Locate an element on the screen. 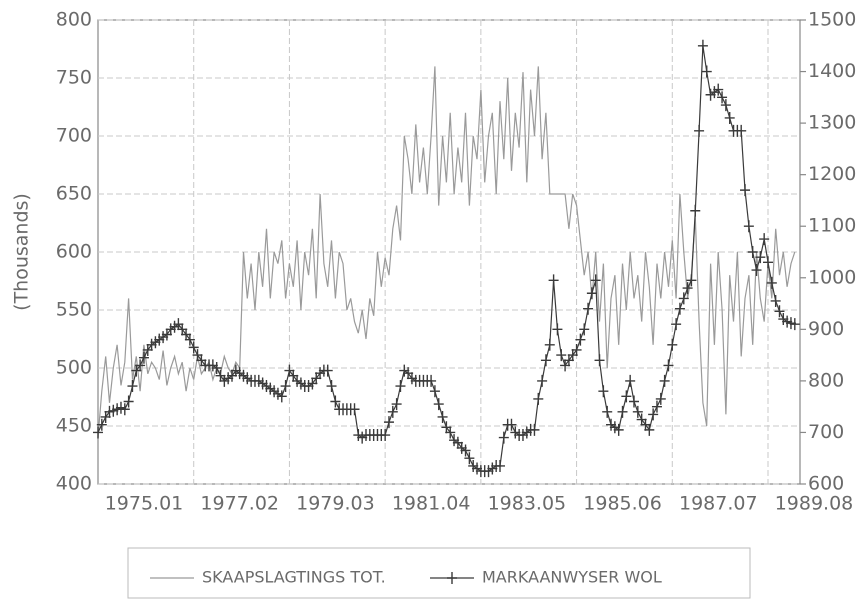 This screenshot has height=606, width=868. x-tick-label: 1989.08 is located at coordinates (814, 504).